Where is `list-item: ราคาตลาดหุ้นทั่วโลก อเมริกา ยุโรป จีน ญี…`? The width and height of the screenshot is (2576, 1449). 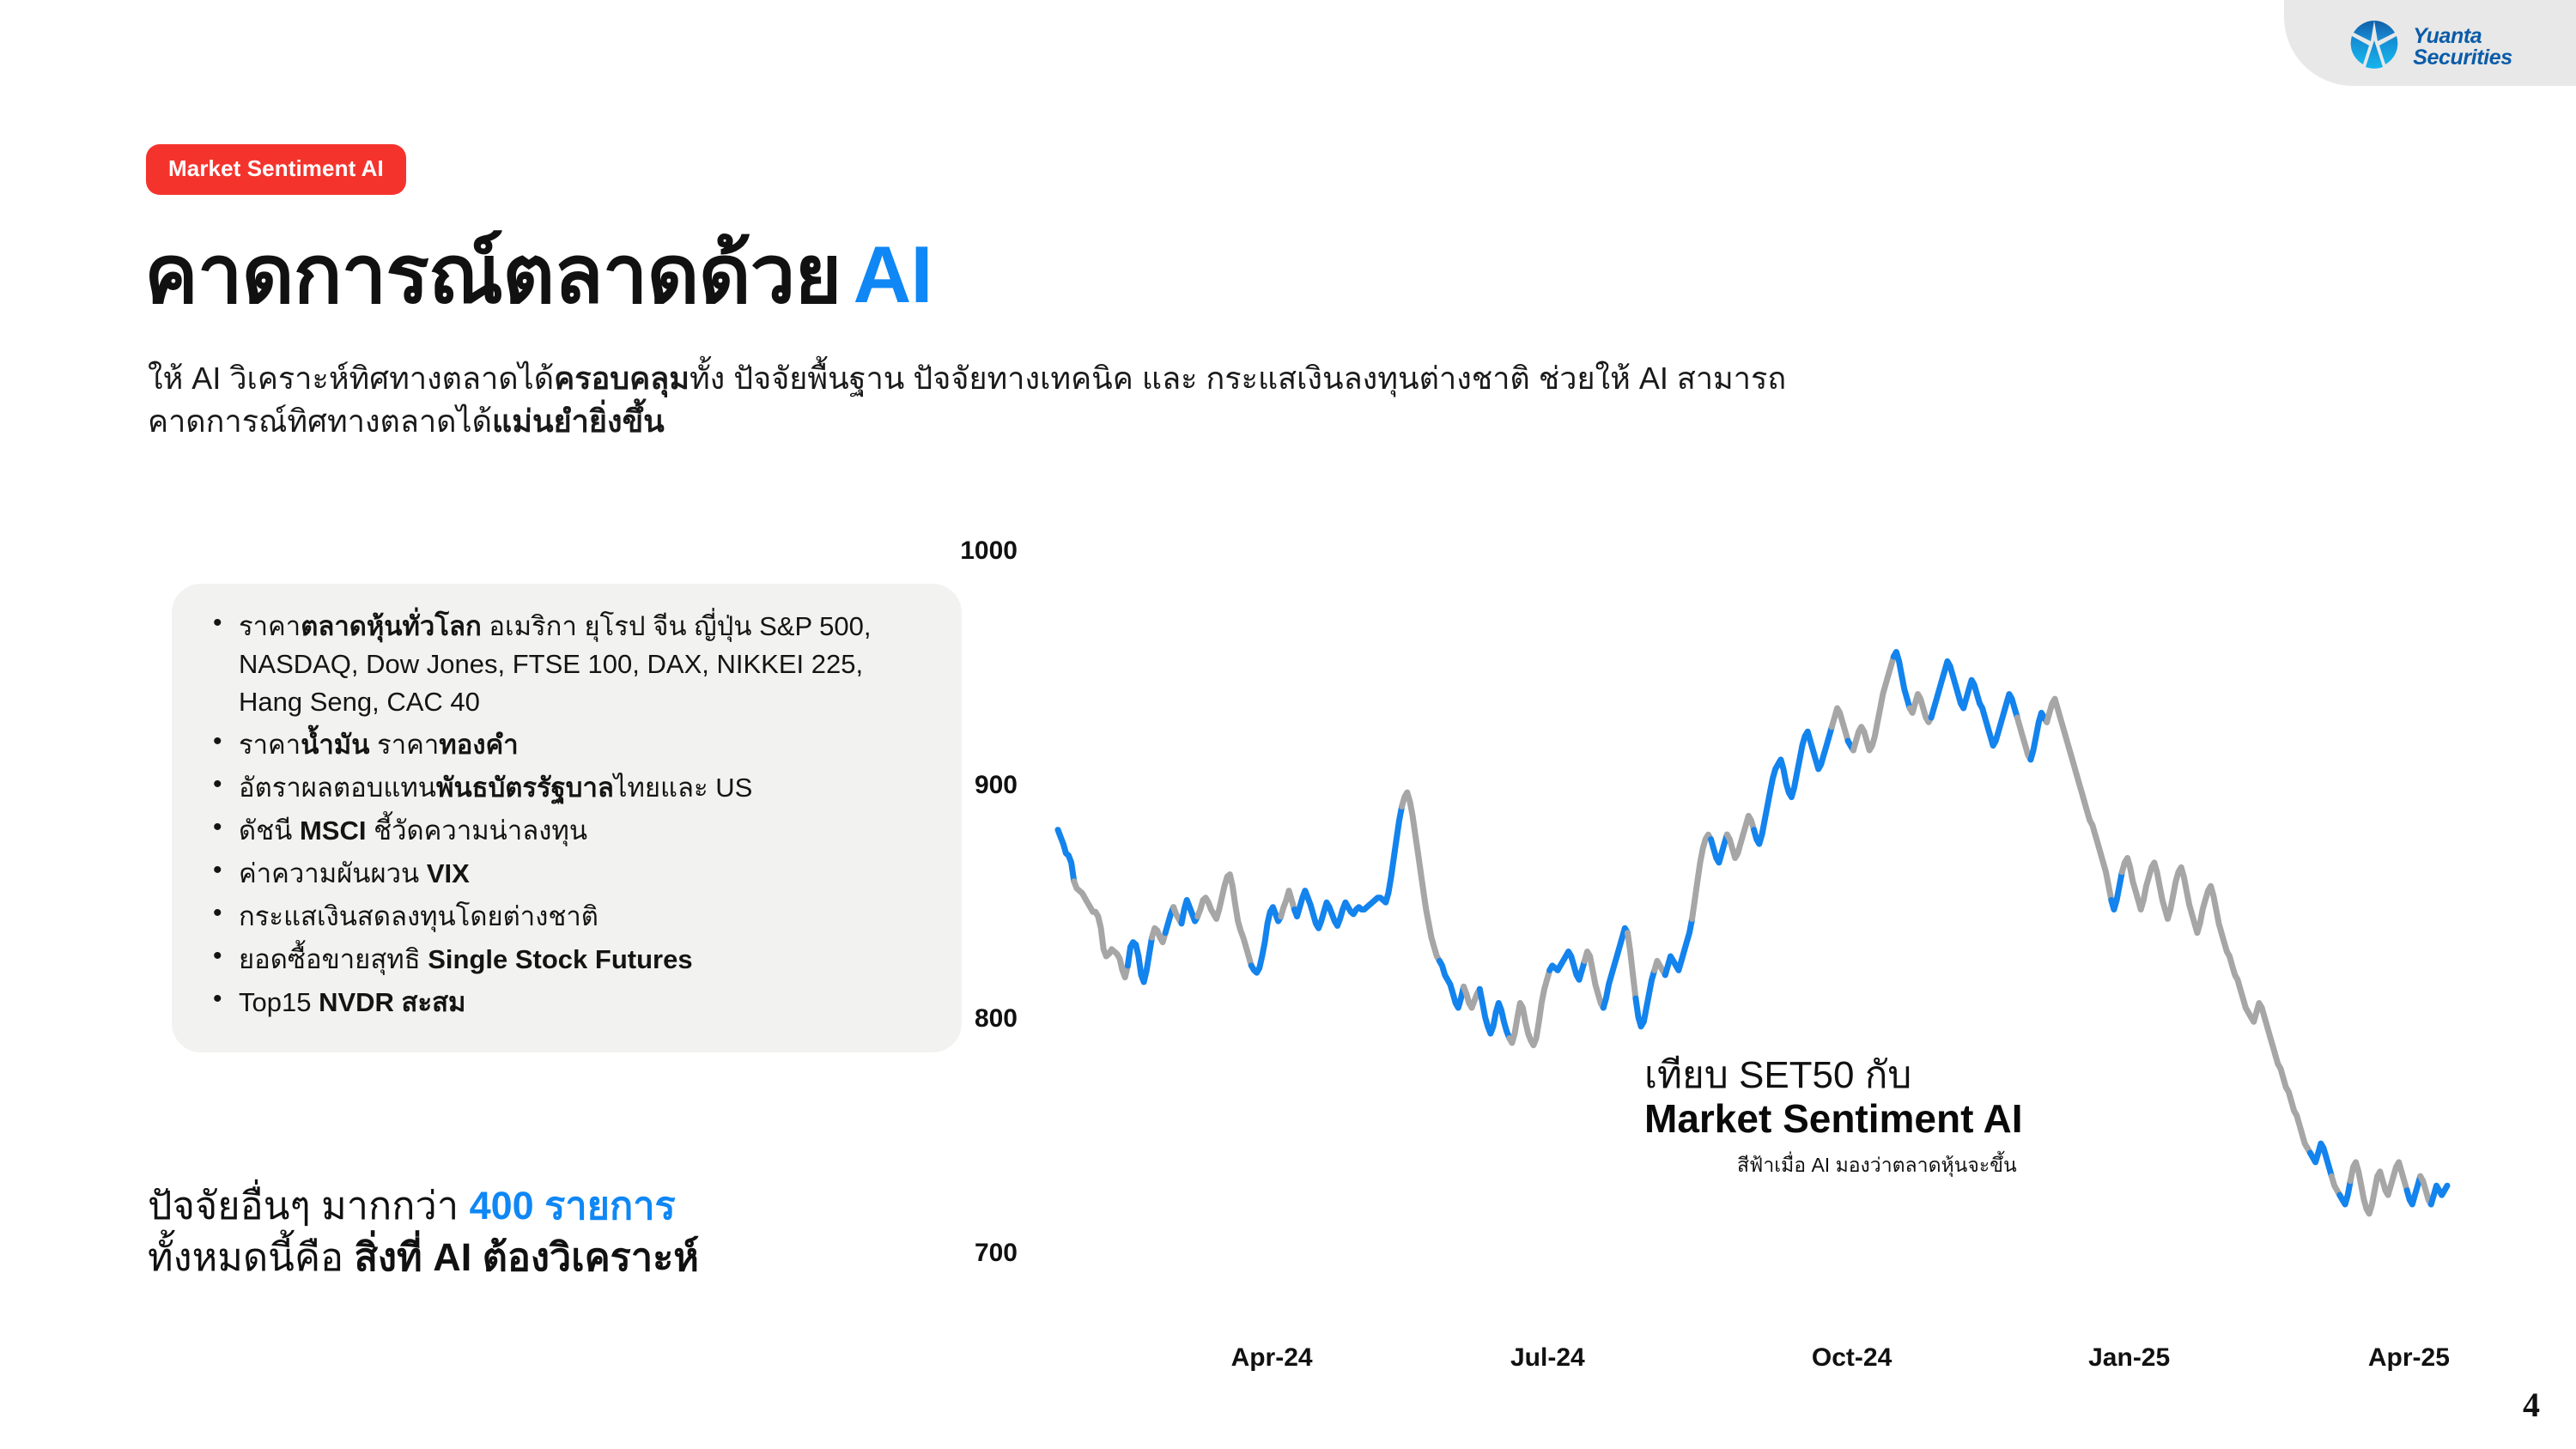
list-item: ราคาตลาดหุ้นทั่วโลก อเมริกา ยุโรป จีน ญี… is located at coordinates (567, 663).